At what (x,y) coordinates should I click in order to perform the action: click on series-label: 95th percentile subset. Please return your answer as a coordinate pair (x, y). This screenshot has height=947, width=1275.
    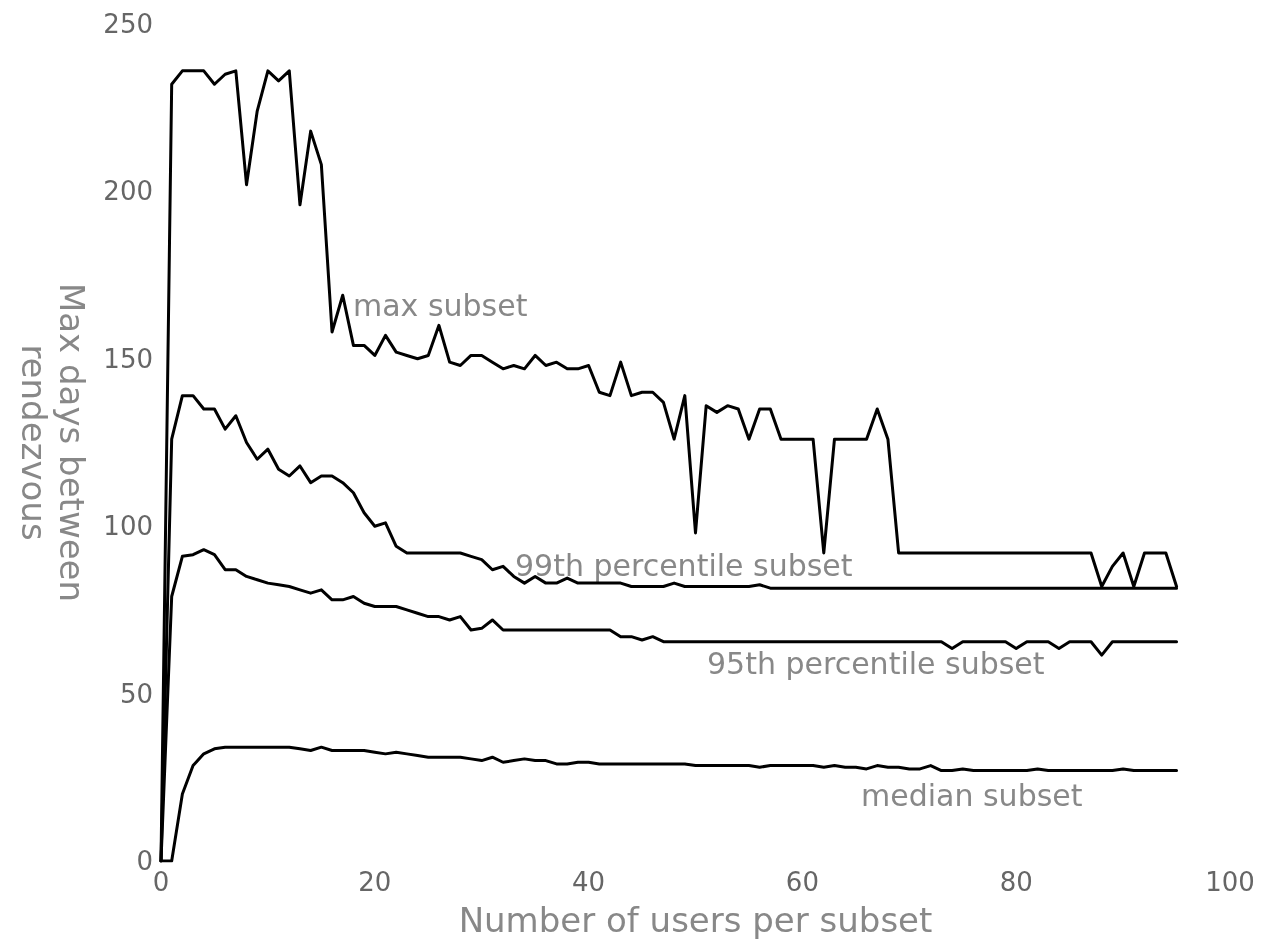
    Looking at the image, I should click on (876, 663).